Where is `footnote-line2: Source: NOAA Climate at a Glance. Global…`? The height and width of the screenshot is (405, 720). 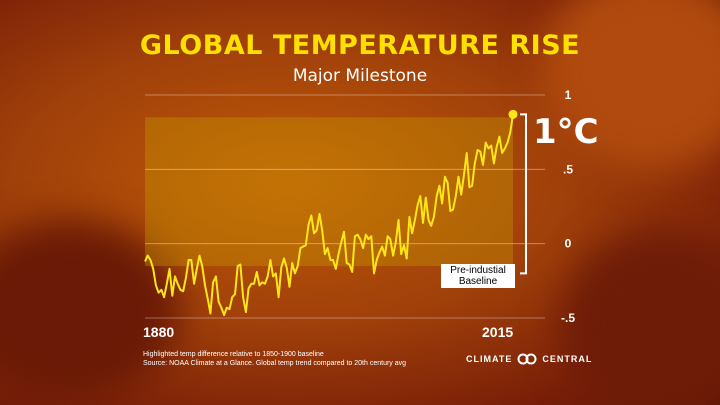 footnote-line2: Source: NOAA Climate at a Glance. Global… is located at coordinates (275, 363).